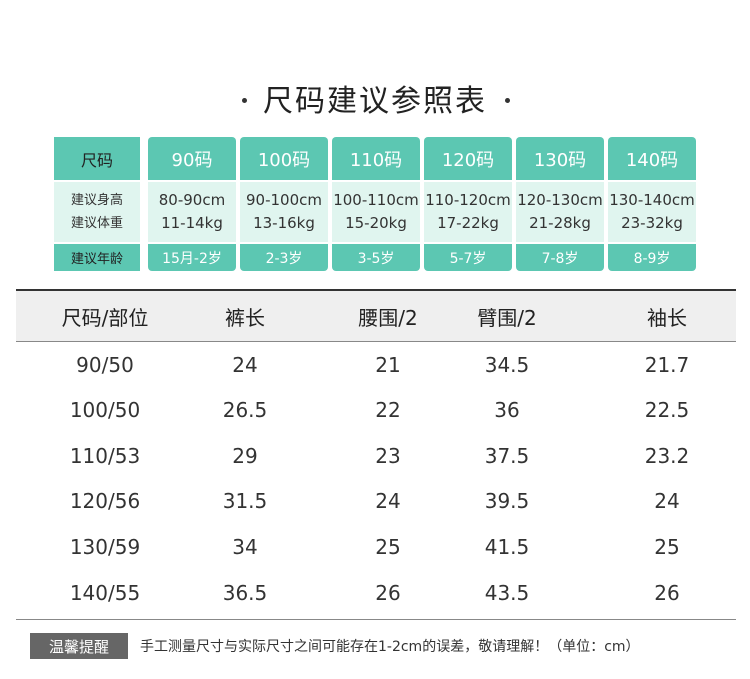 The width and height of the screenshot is (750, 679). Describe the element at coordinates (667, 455) in the screenshot. I see `table-cell: 23.2` at that location.